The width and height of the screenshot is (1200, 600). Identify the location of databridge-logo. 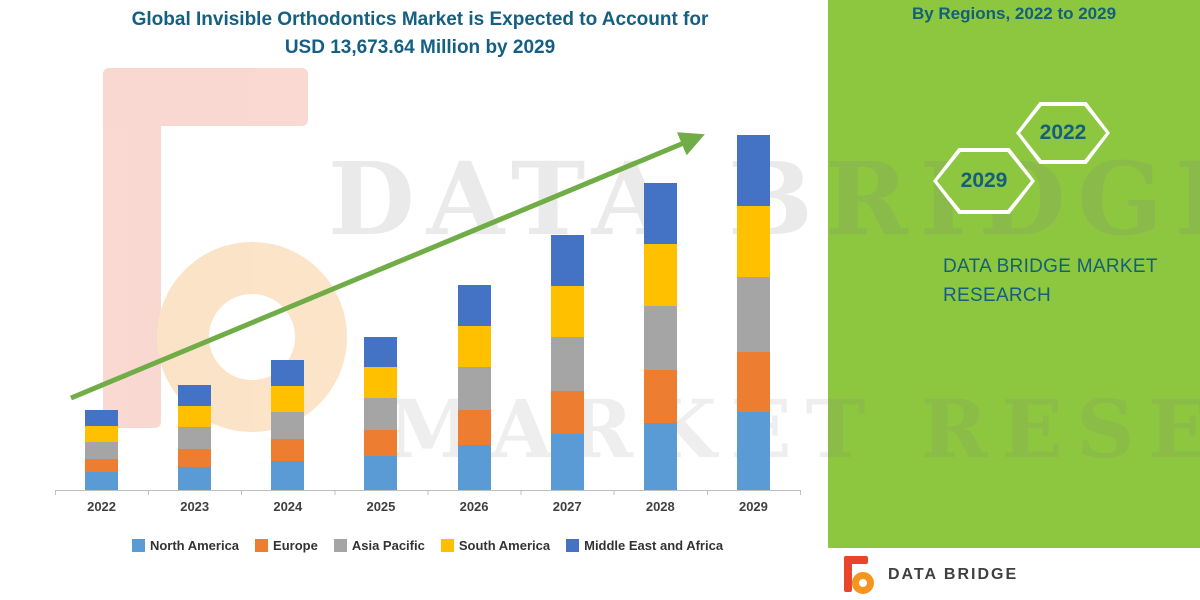
(859, 575).